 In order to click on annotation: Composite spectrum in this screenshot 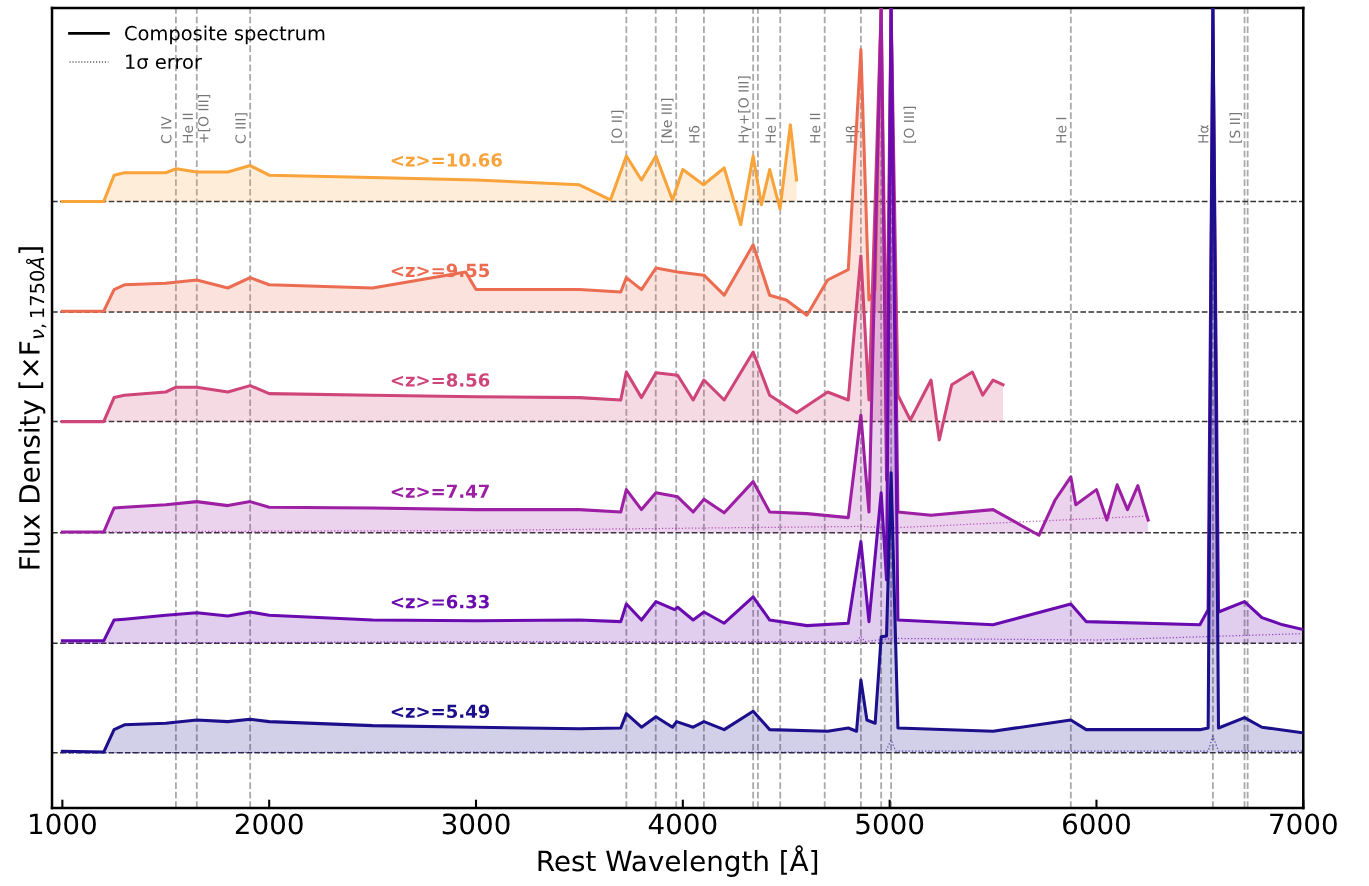, I will do `click(225, 35)`.